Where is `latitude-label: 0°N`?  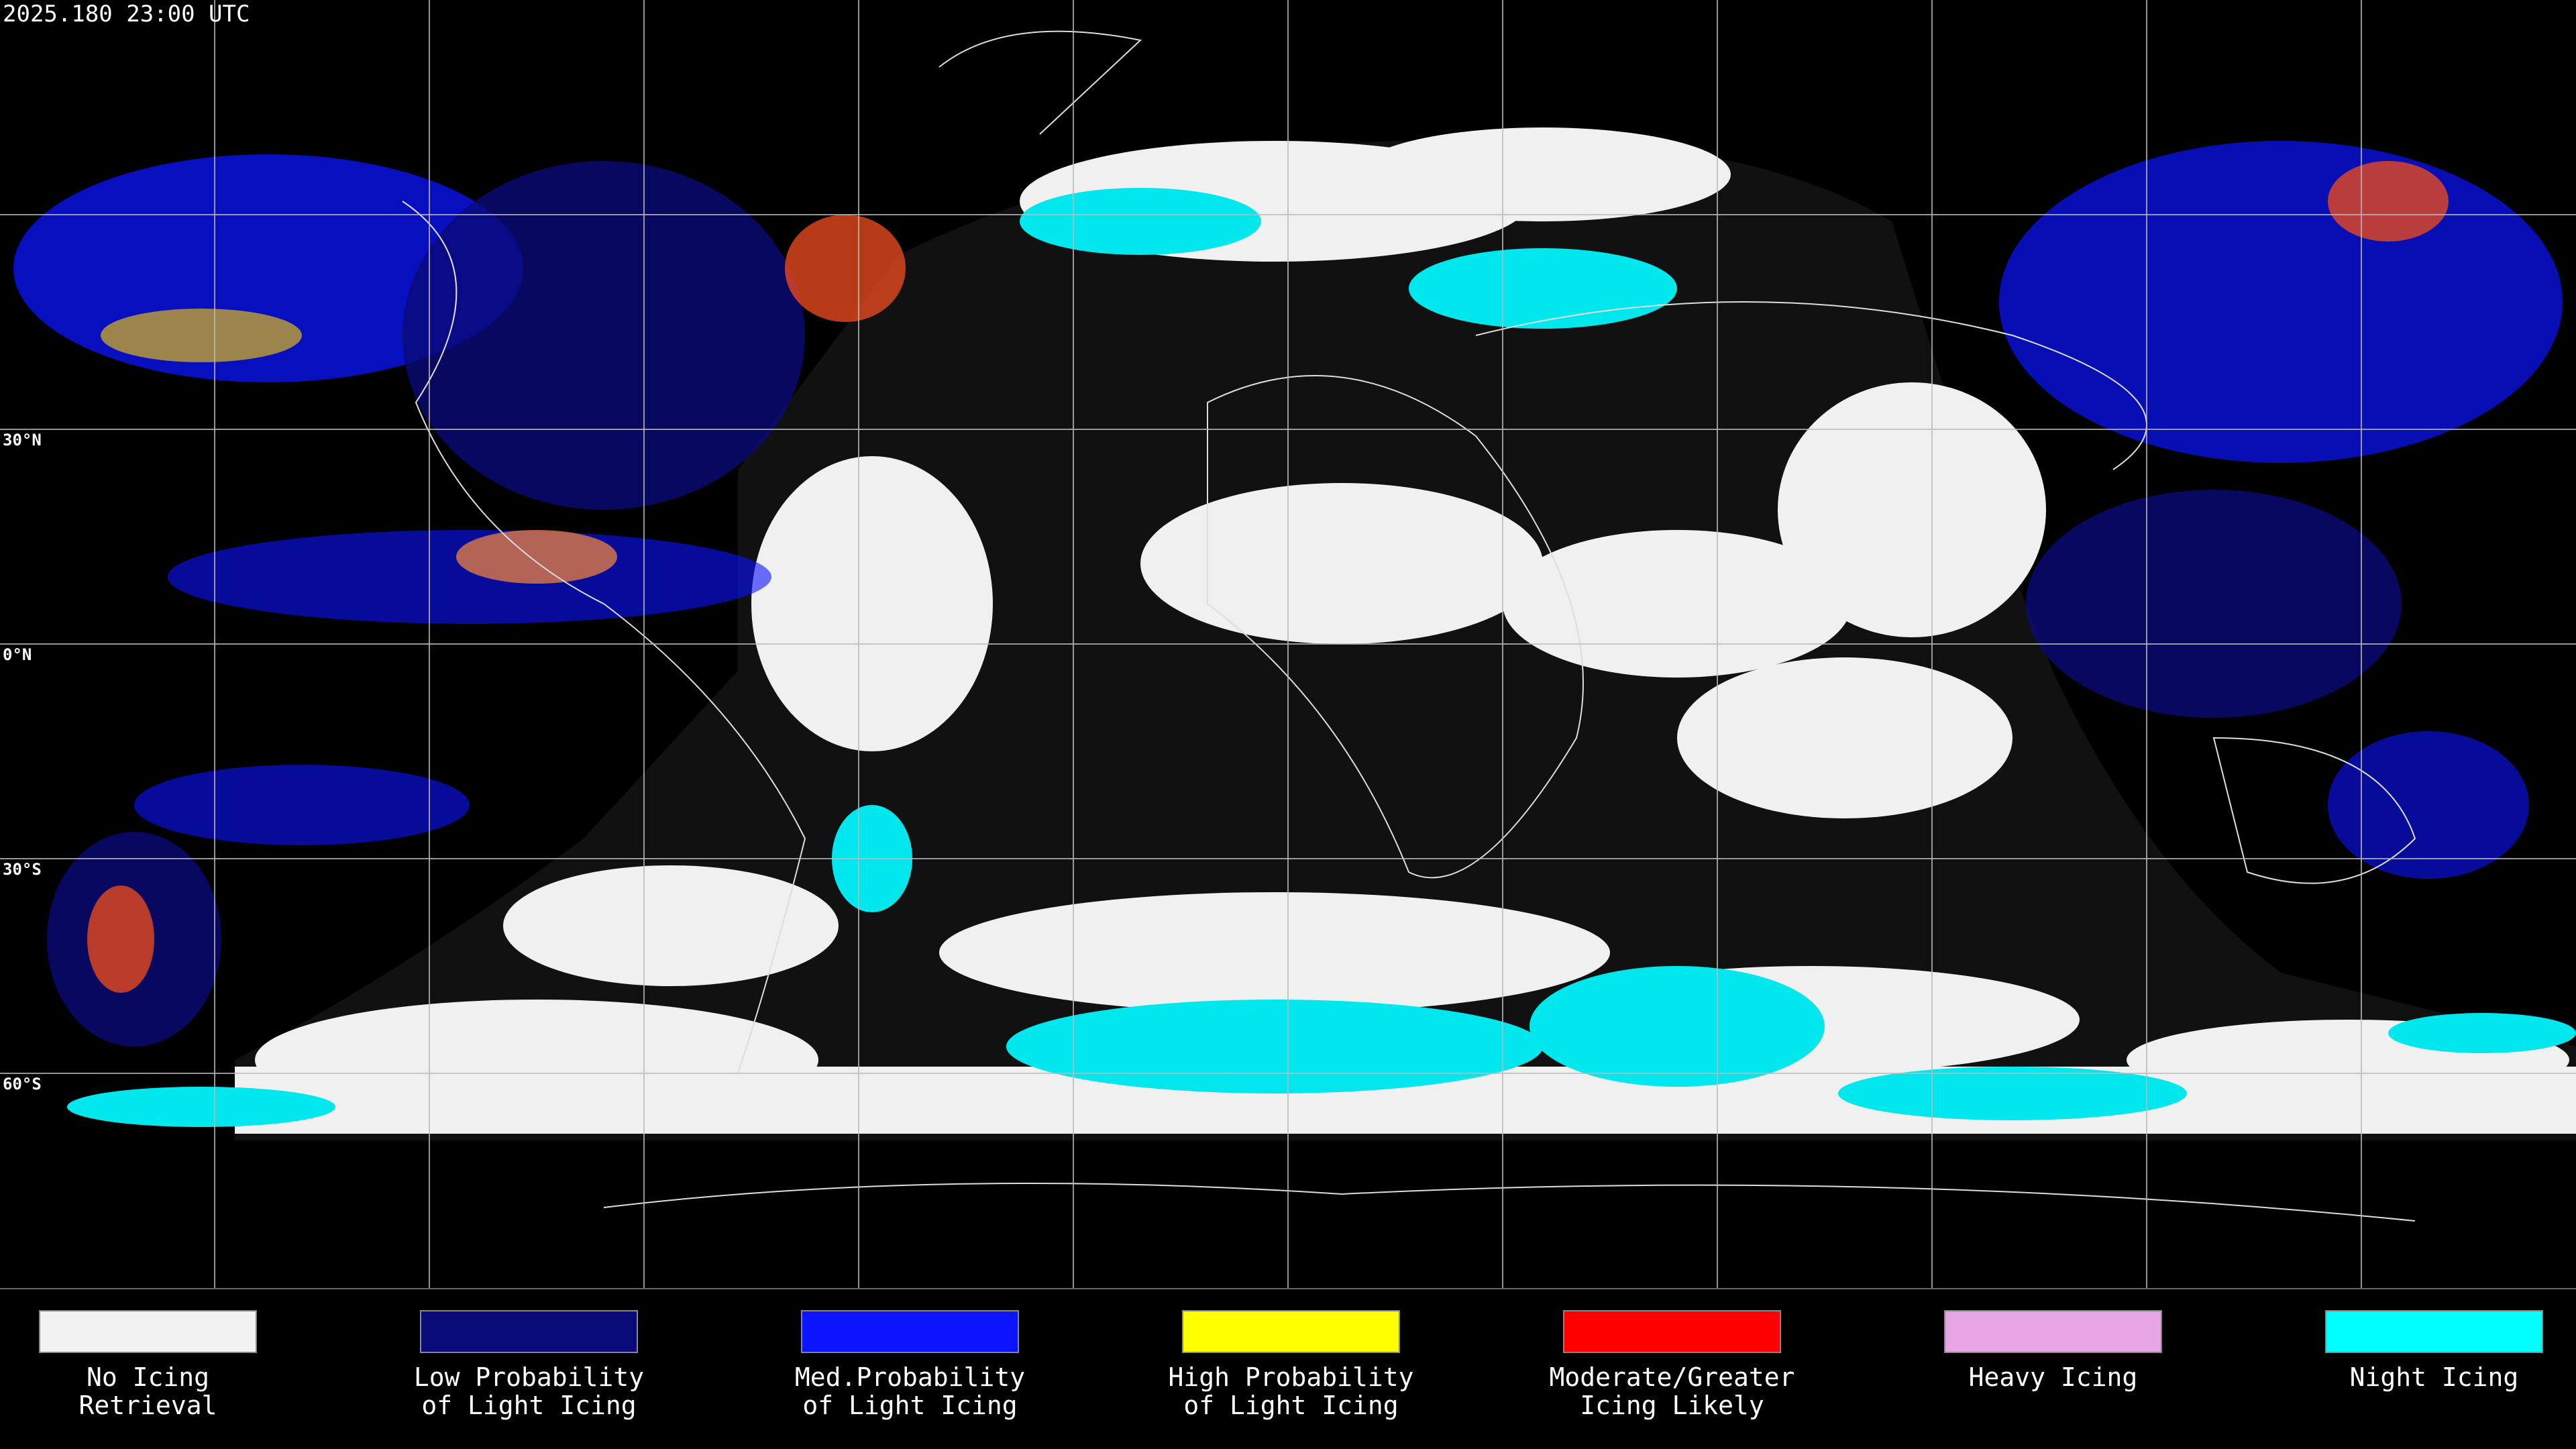 latitude-label: 0°N is located at coordinates (17, 654).